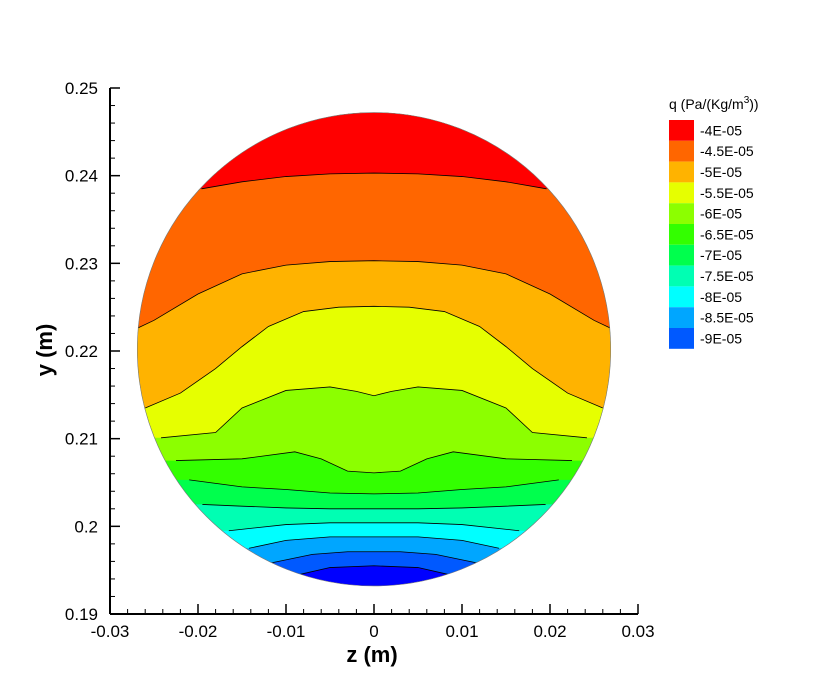  What do you see at coordinates (714, 103) in the screenshot?
I see `legend-title: q (Pa/(Kg/m3))` at bounding box center [714, 103].